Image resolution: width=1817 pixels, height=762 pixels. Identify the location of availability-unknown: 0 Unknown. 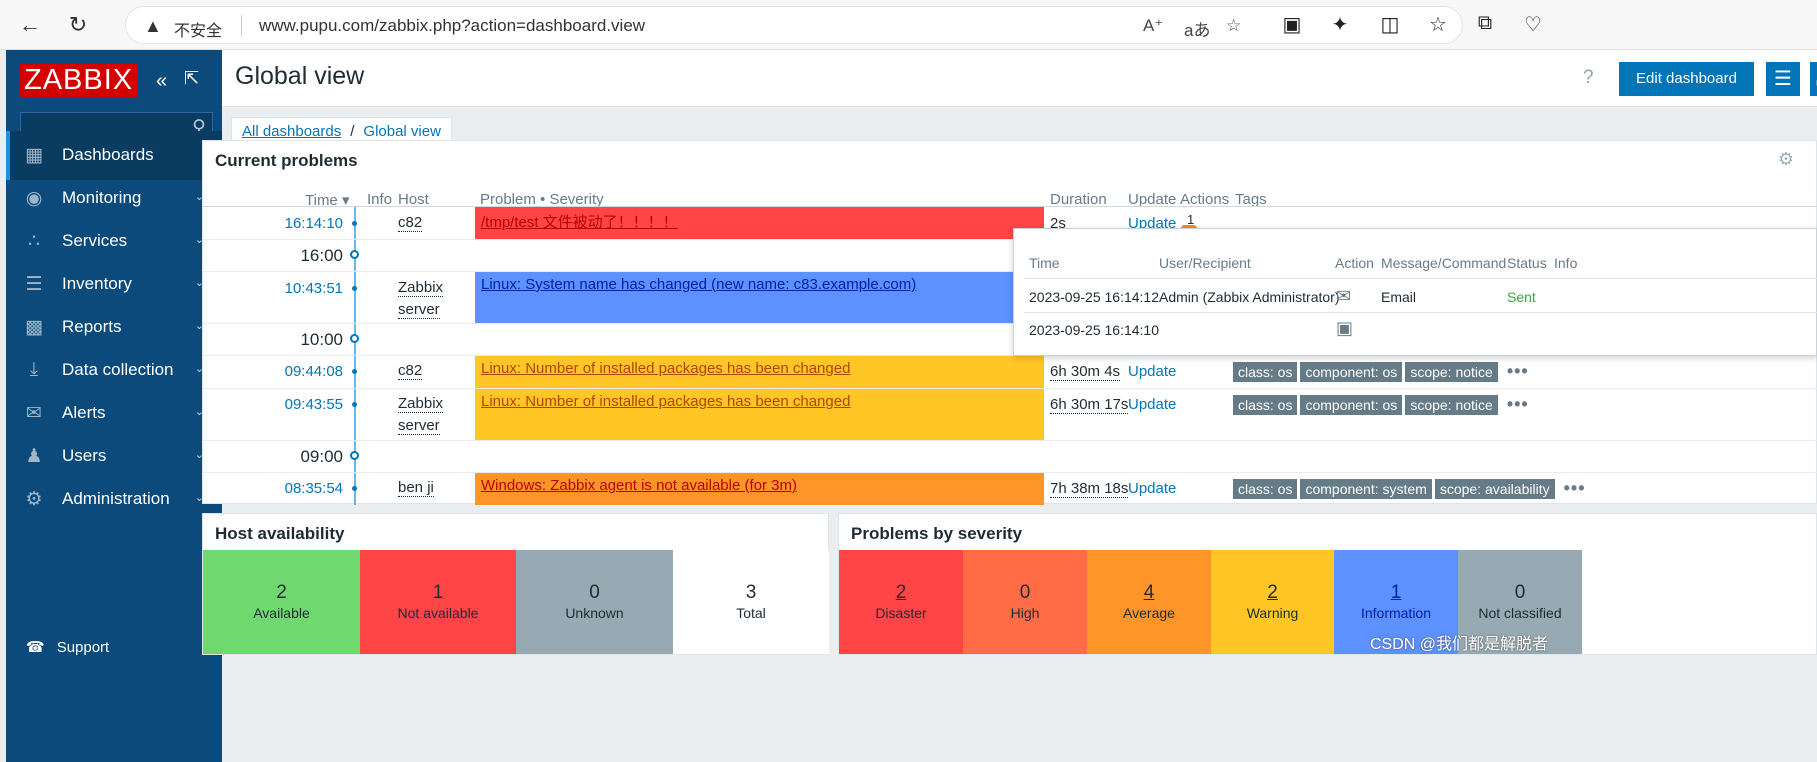
(594, 602).